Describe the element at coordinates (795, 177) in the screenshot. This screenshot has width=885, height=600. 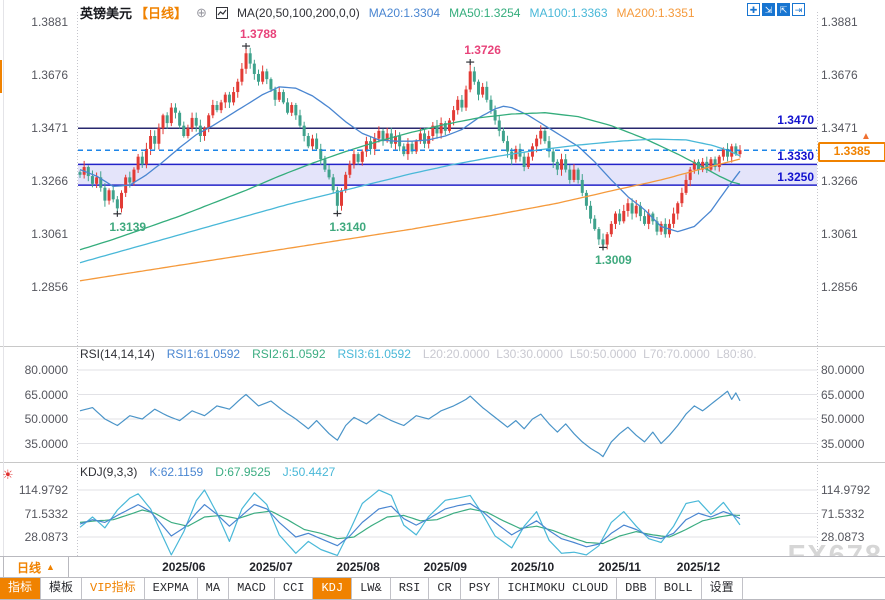
I see `band-bottom-level-label: 1.3250` at that location.